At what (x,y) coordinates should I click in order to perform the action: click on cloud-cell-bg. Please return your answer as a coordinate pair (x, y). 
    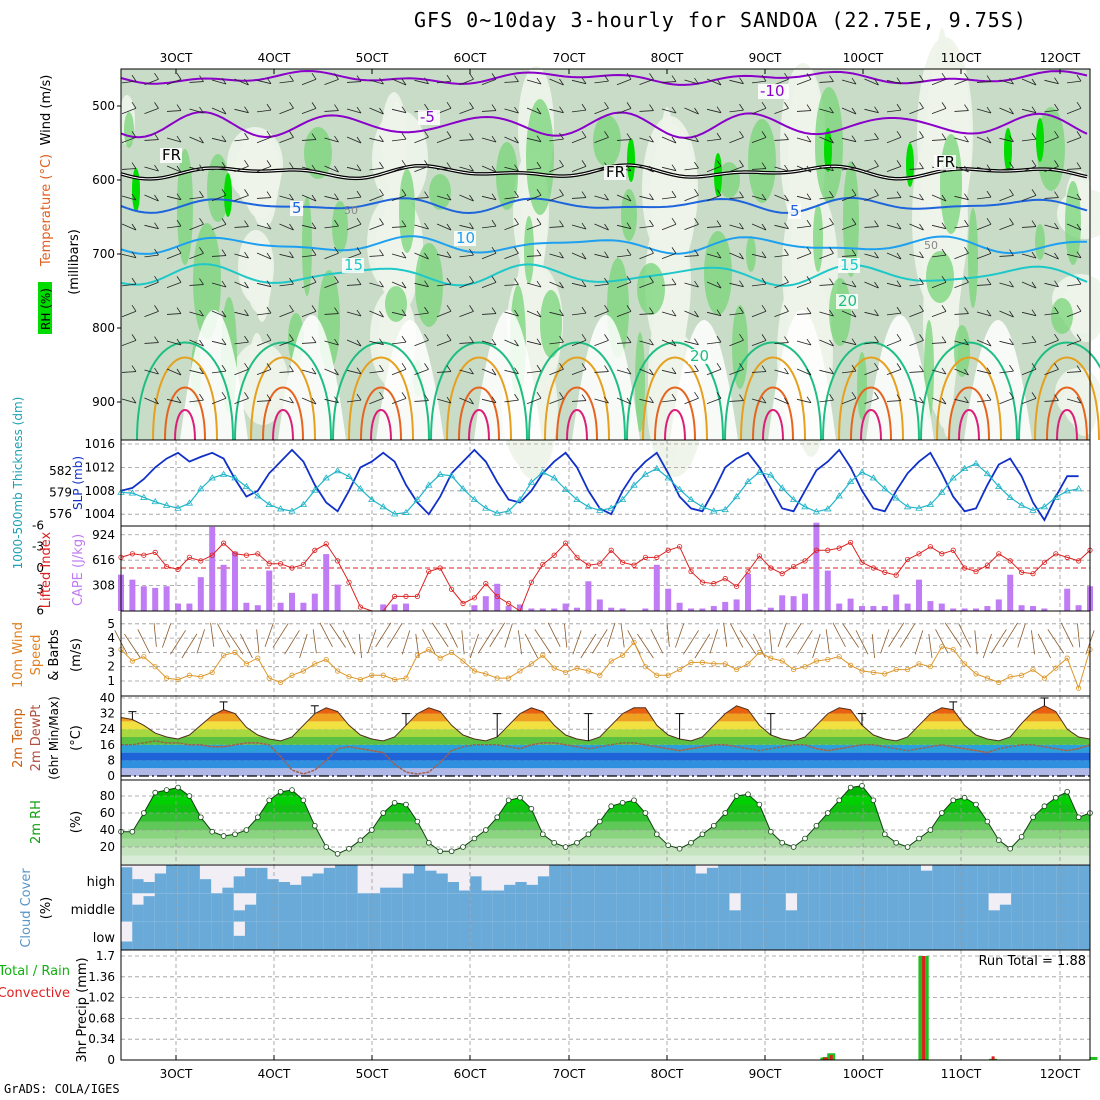
    Looking at the image, I should click on (397, 879).